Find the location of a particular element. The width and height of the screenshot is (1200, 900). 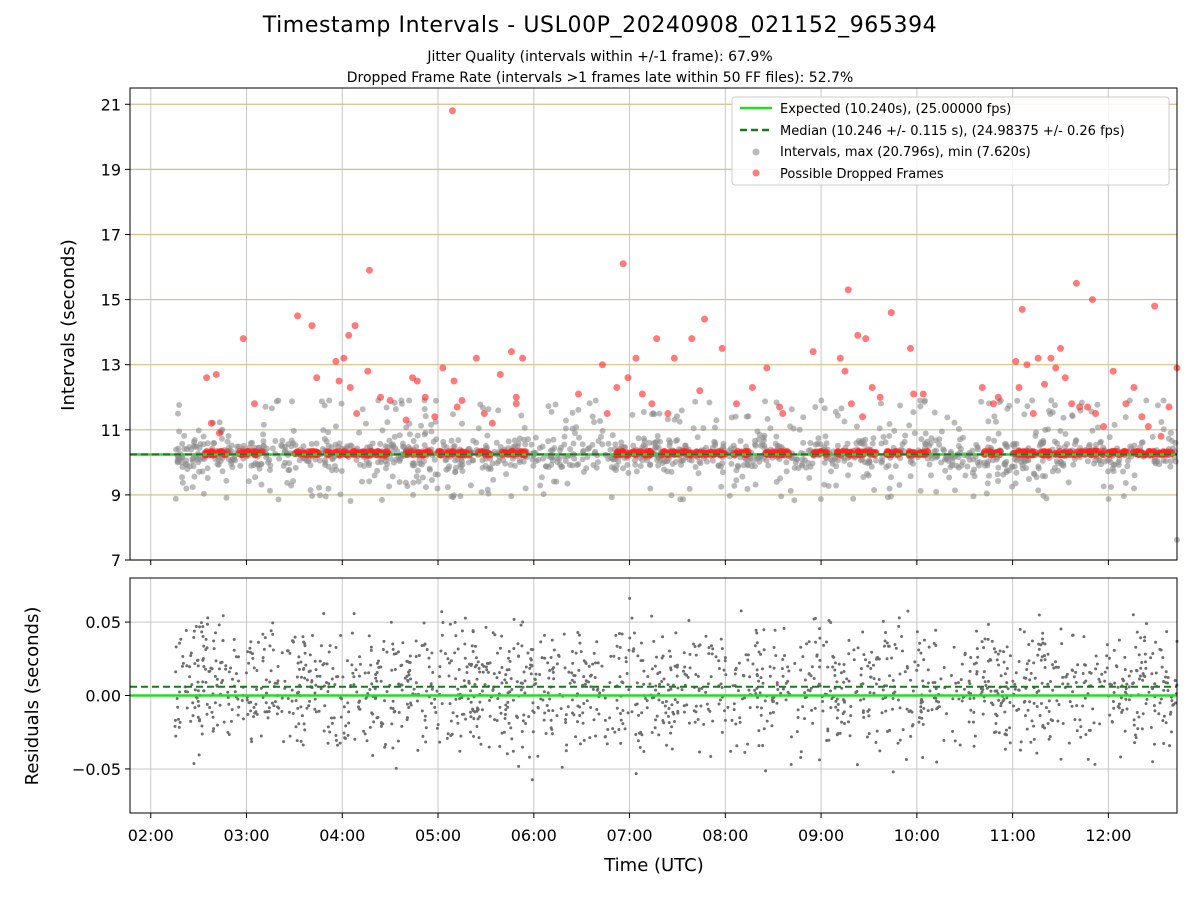

y-tick-label-top: 21 is located at coordinates (111, 104).